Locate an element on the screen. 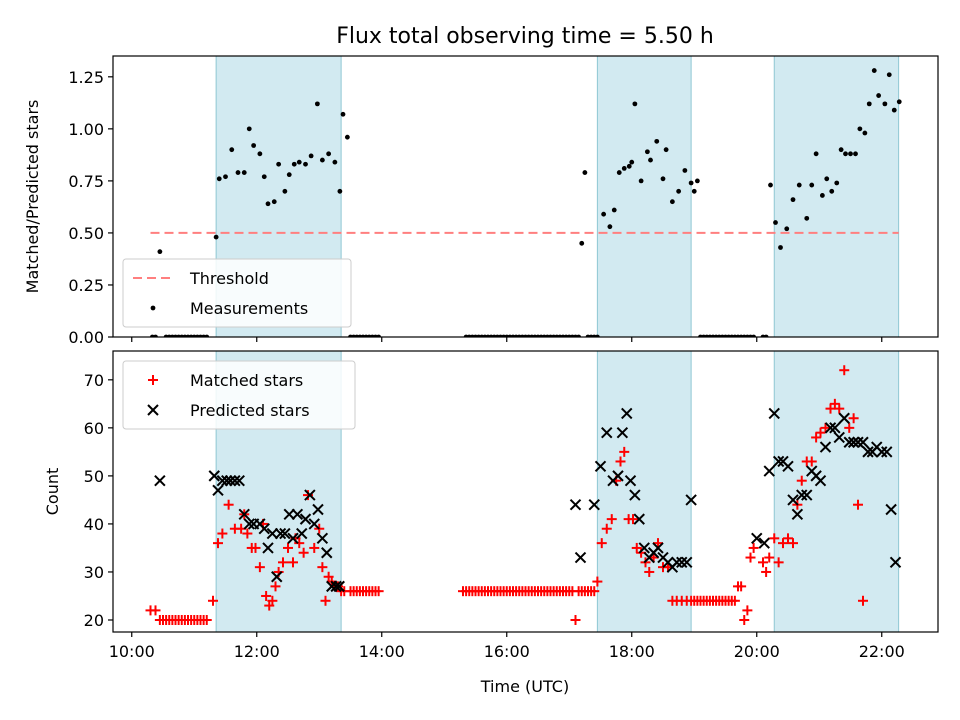 This screenshot has height=720, width=960. x-tick-label: 12:00 is located at coordinates (257, 651).